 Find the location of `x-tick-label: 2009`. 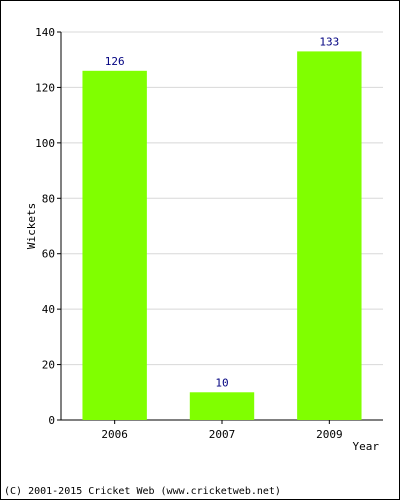

x-tick-label: 2009 is located at coordinates (329, 434).